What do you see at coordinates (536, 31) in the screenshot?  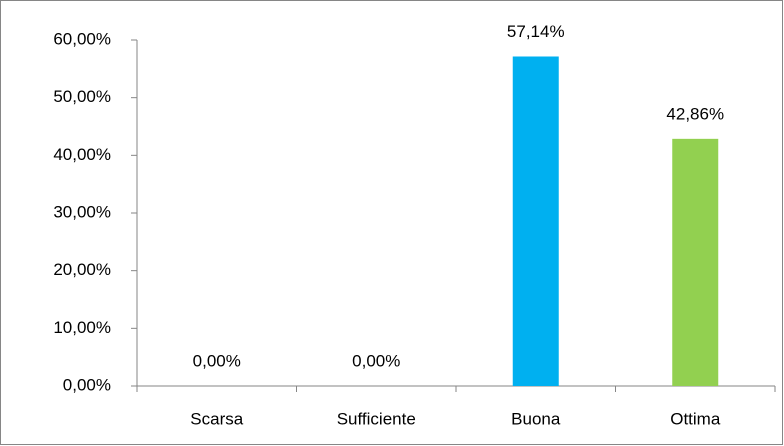 I see `value-label: 57,14%` at bounding box center [536, 31].